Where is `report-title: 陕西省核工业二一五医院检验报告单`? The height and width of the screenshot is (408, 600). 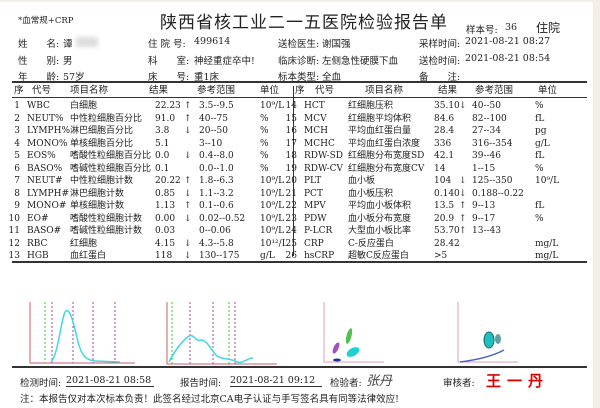 report-title: 陕西省核工业二一五医院检验报告单 is located at coordinates (304, 23).